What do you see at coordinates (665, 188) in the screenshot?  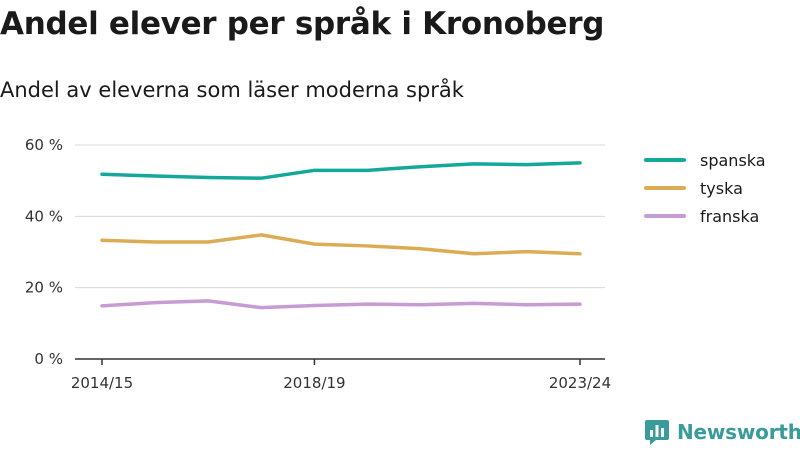 I see `legend-swatch-tyska` at bounding box center [665, 188].